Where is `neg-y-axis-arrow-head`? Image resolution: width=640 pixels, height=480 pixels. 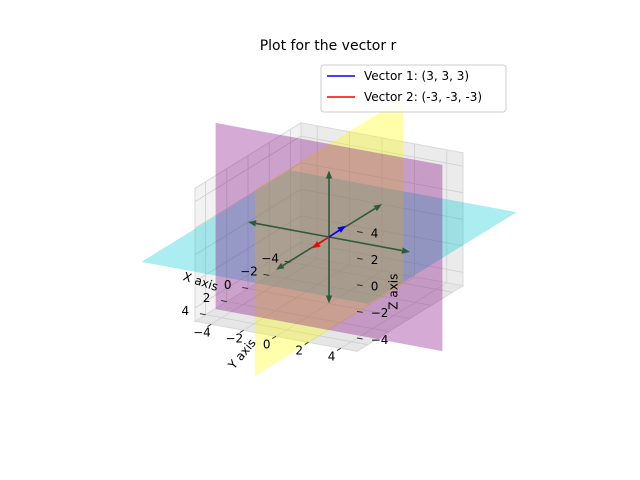 neg-y-axis-arrow-head is located at coordinates (252, 223).